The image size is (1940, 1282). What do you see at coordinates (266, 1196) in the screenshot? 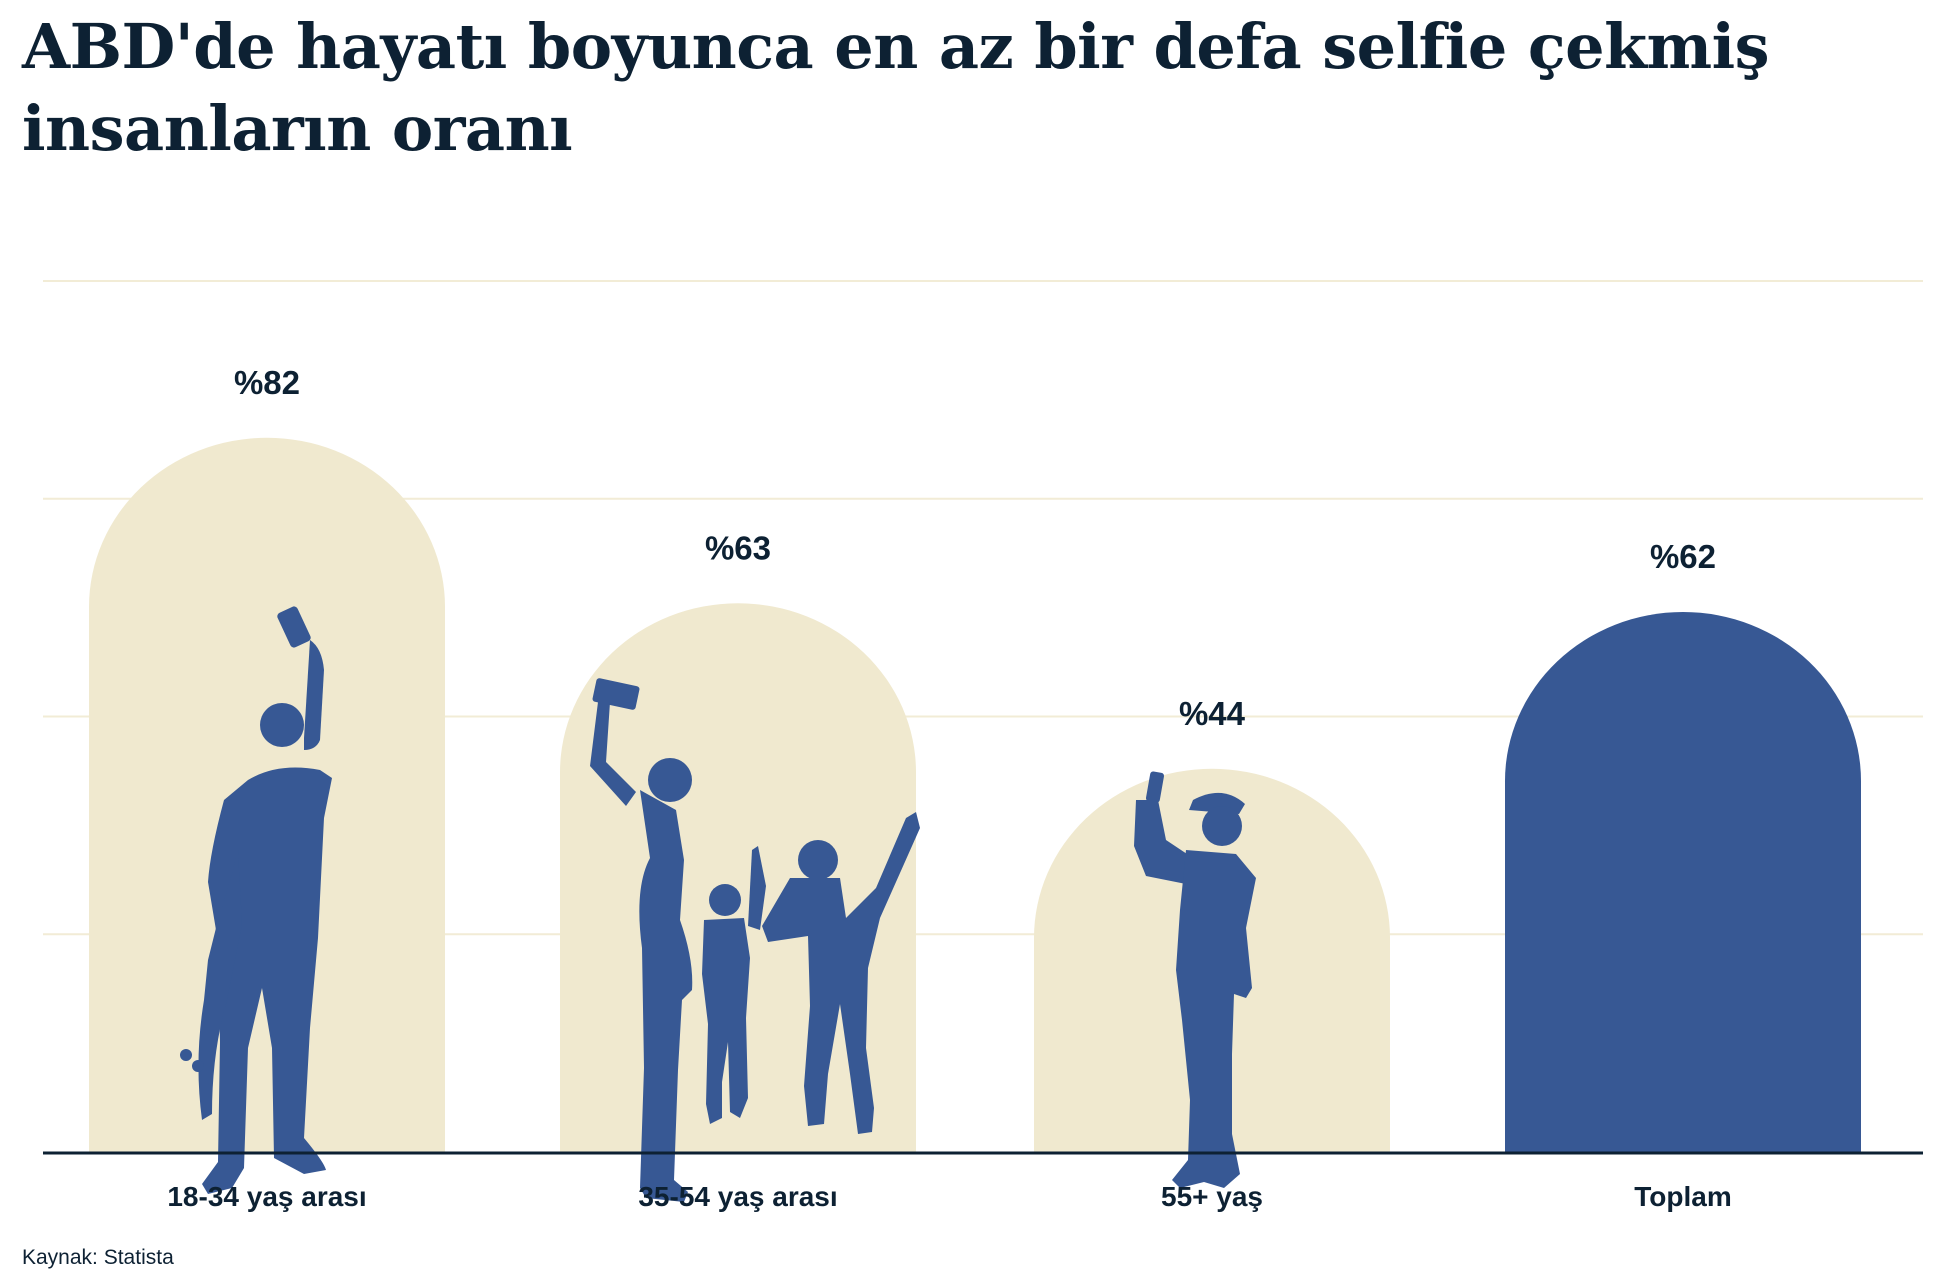
I see `category-label: 18-34 yaş arası` at bounding box center [266, 1196].